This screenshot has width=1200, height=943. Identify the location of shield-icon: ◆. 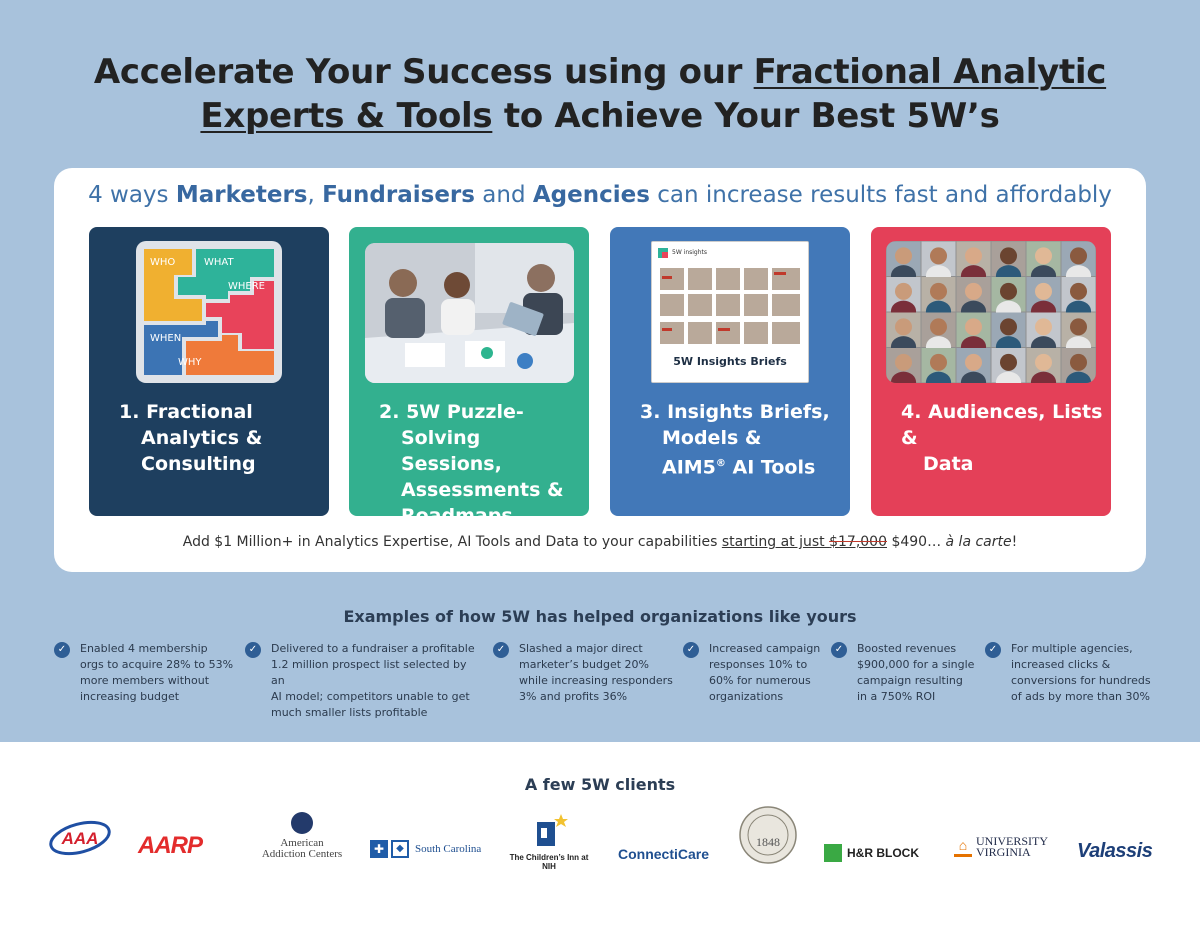
(400, 849).